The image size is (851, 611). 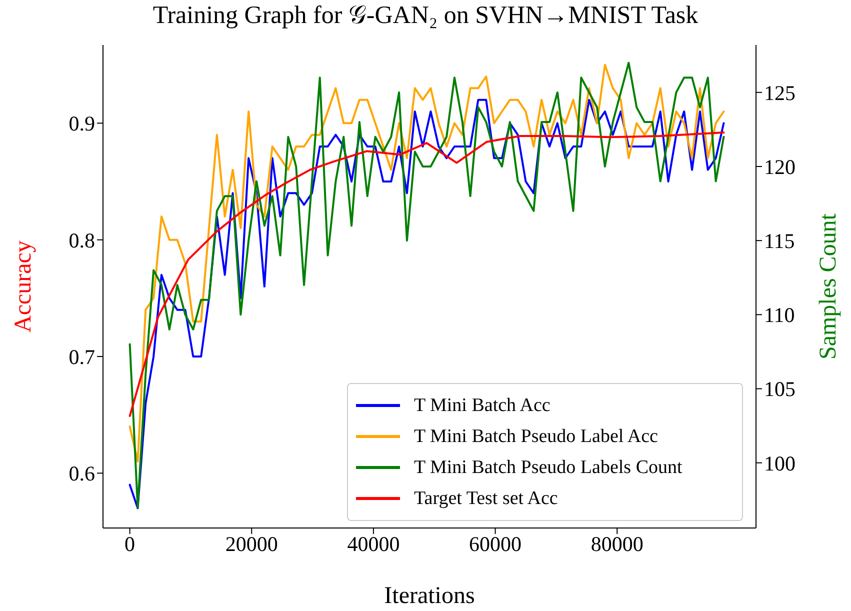 What do you see at coordinates (829, 286) in the screenshot?
I see `y2-axis-title: Samples Count` at bounding box center [829, 286].